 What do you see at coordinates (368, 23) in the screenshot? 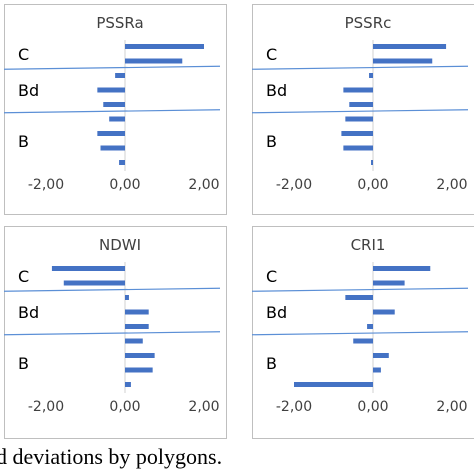
I see `chart-title: PSSRc` at bounding box center [368, 23].